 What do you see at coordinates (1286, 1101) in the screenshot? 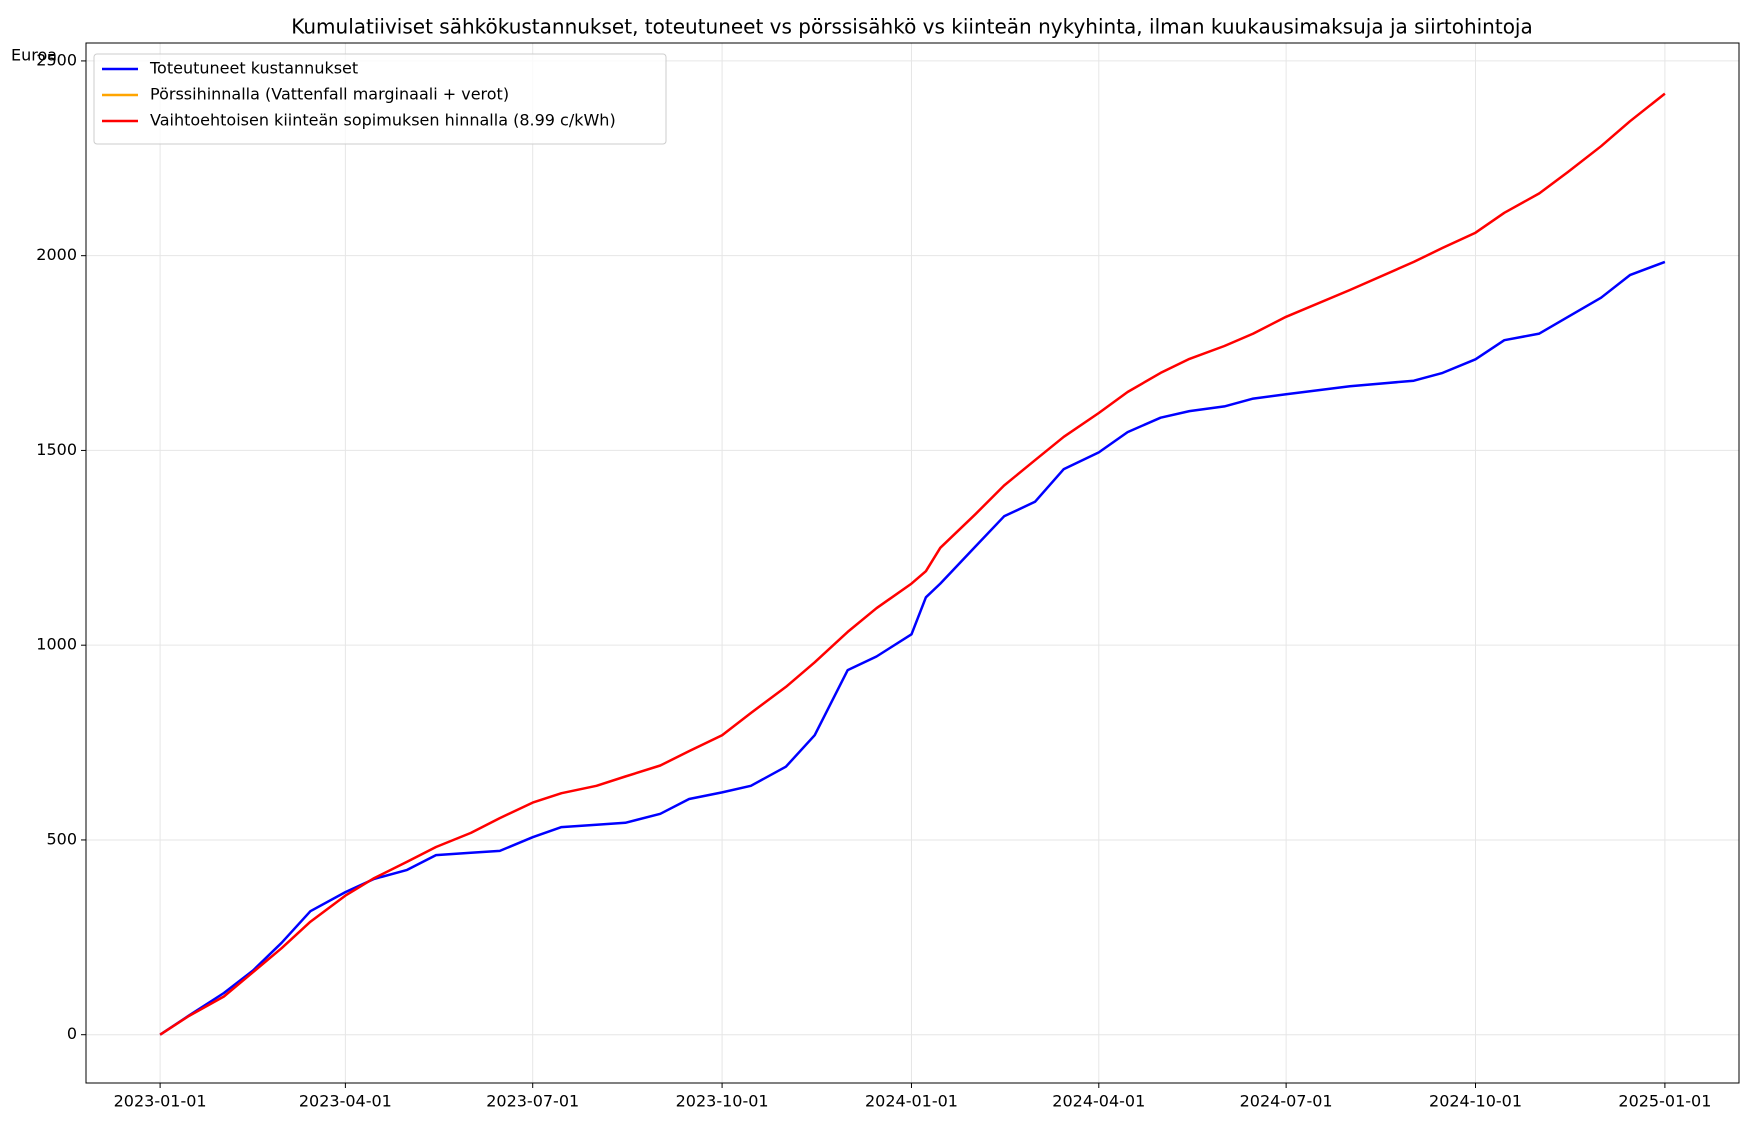
I see `x-tick-label: 2024-07-01` at bounding box center [1286, 1101].